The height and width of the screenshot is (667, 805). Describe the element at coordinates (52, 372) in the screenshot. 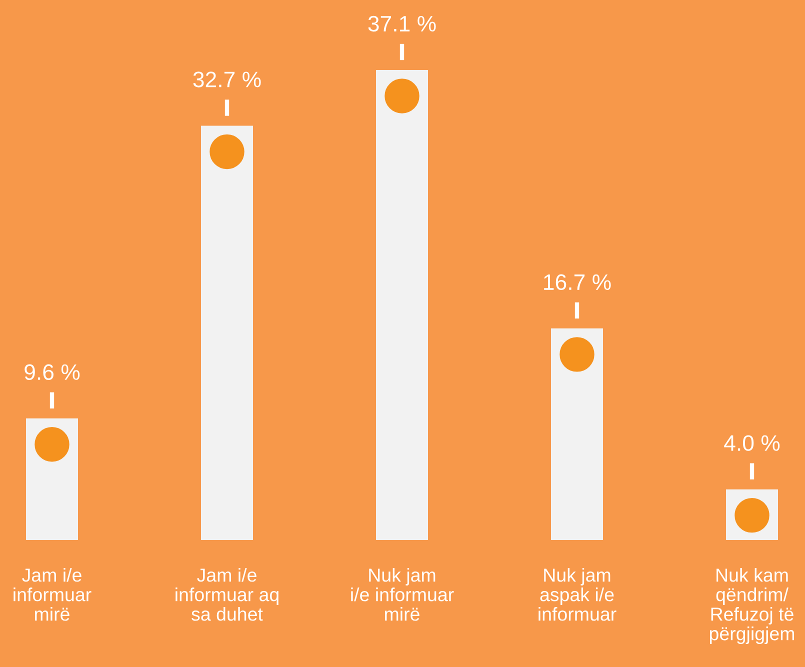

I see `data-label: 9.6 %` at that location.